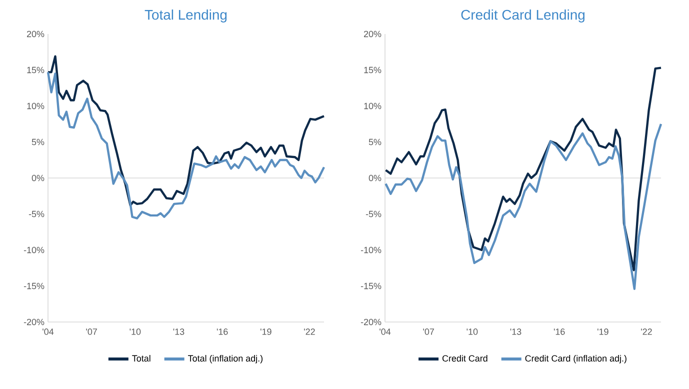  I want to click on legend-label: Credit Card (inflation adj.), so click(575, 359).